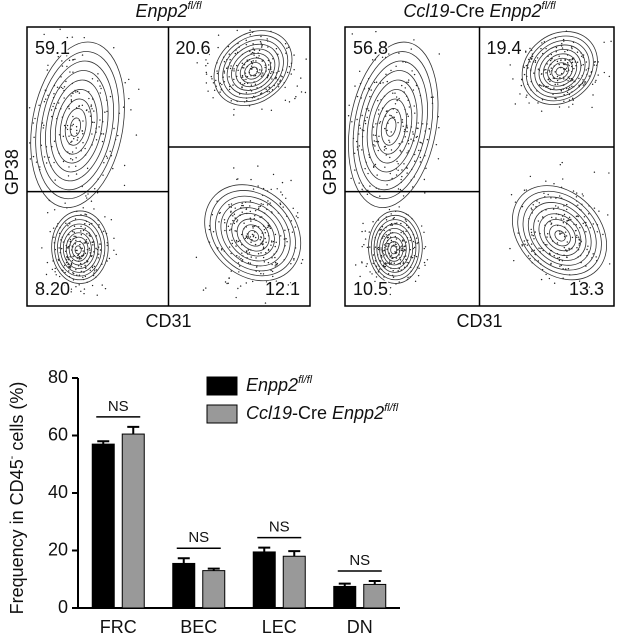 The image size is (617, 638). Describe the element at coordinates (52, 48) in the screenshot. I see `quadrant-label: 59.1` at that location.